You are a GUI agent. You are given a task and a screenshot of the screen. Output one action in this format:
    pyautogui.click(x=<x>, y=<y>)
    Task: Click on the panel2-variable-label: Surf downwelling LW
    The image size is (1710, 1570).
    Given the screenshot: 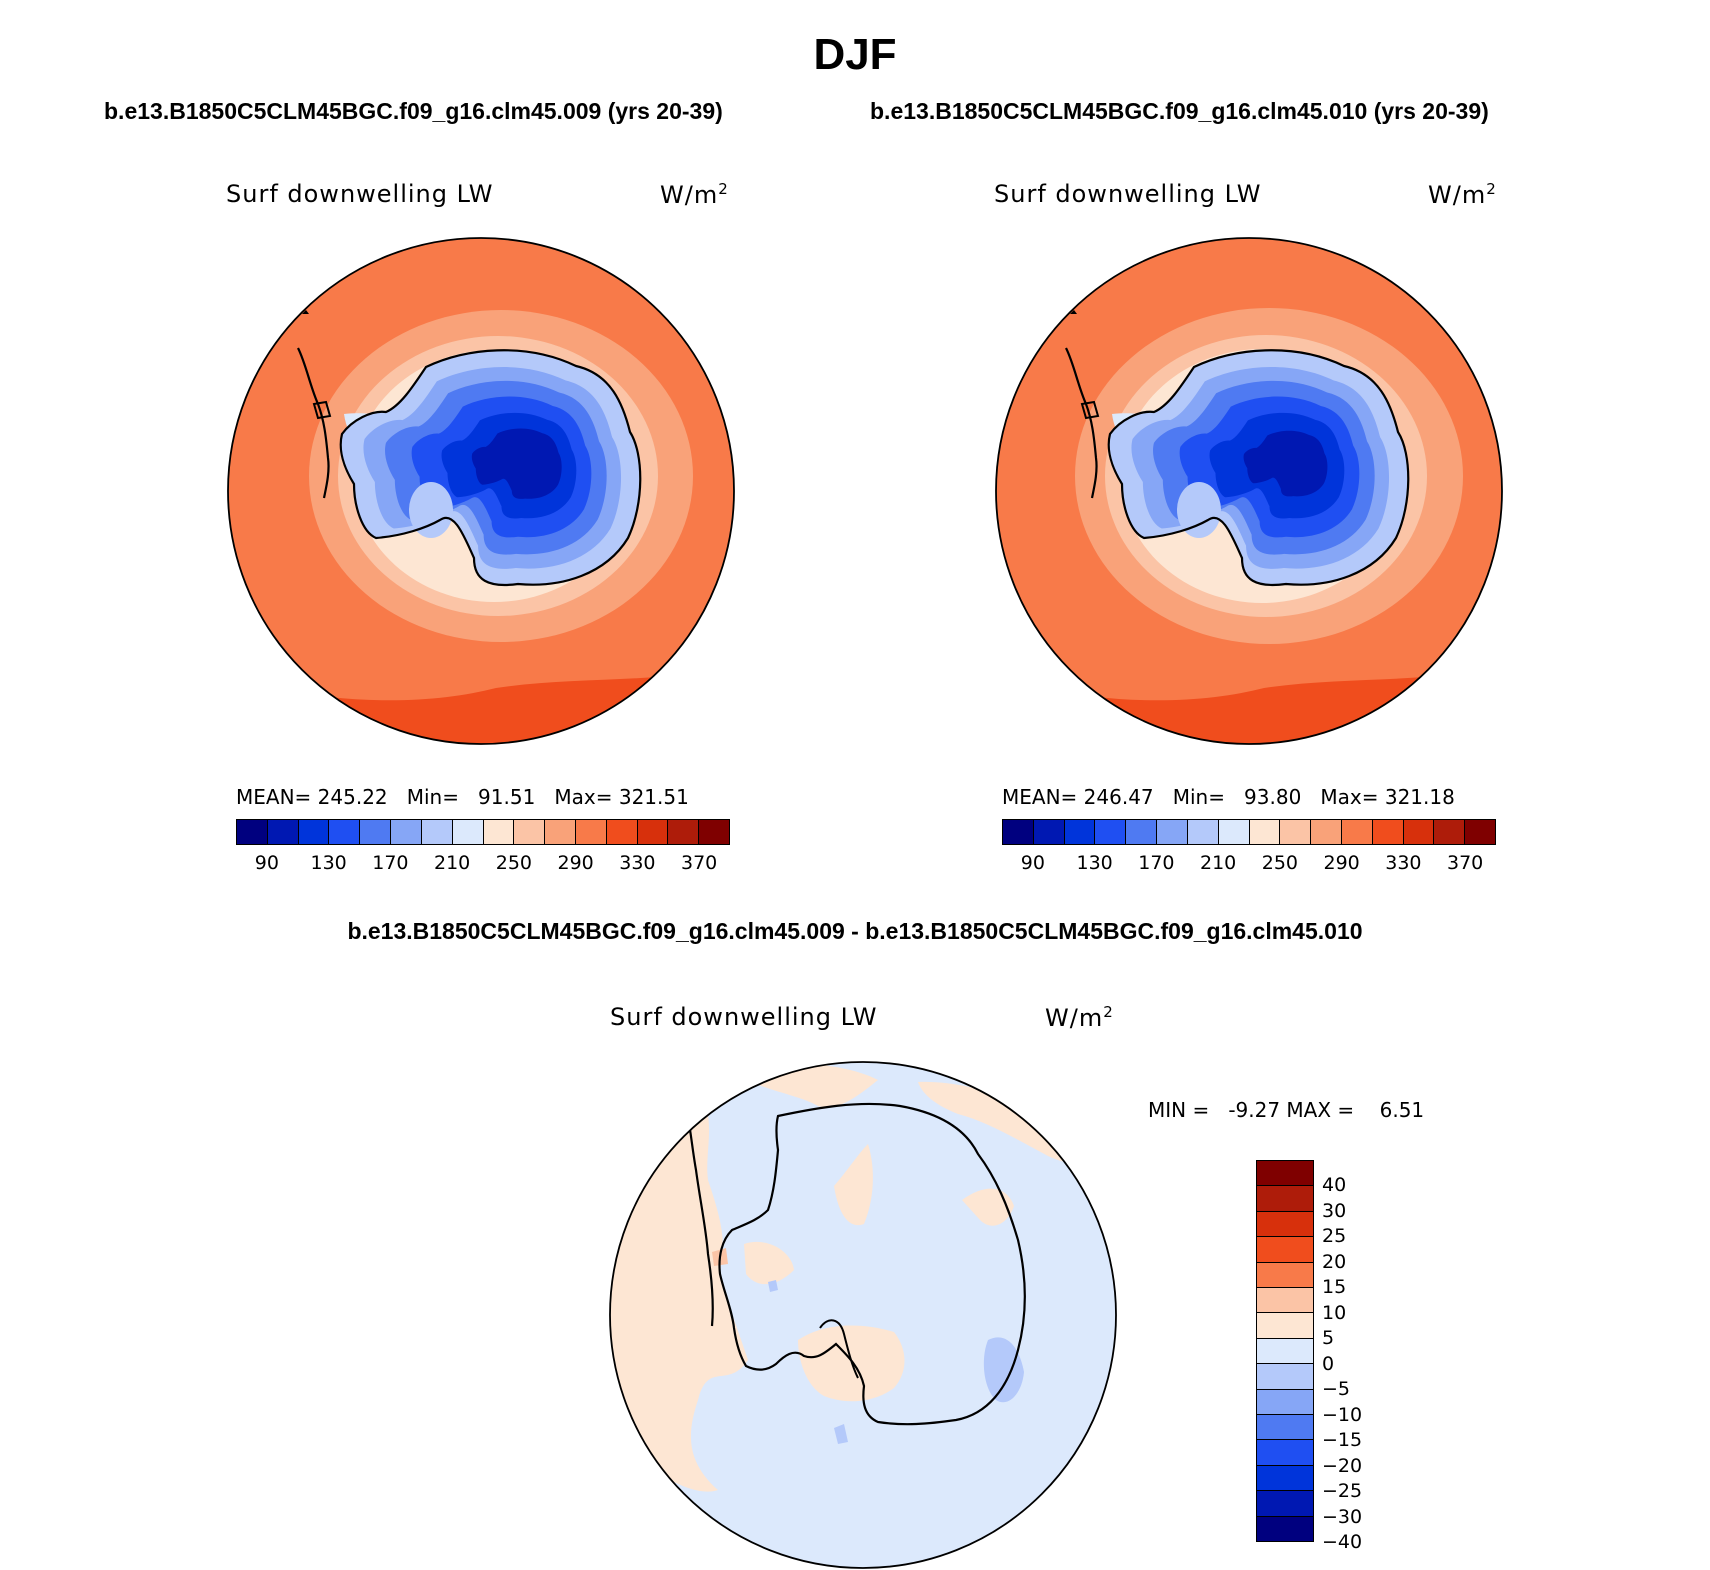 What is the action you would take?
    pyautogui.click(x=1128, y=194)
    